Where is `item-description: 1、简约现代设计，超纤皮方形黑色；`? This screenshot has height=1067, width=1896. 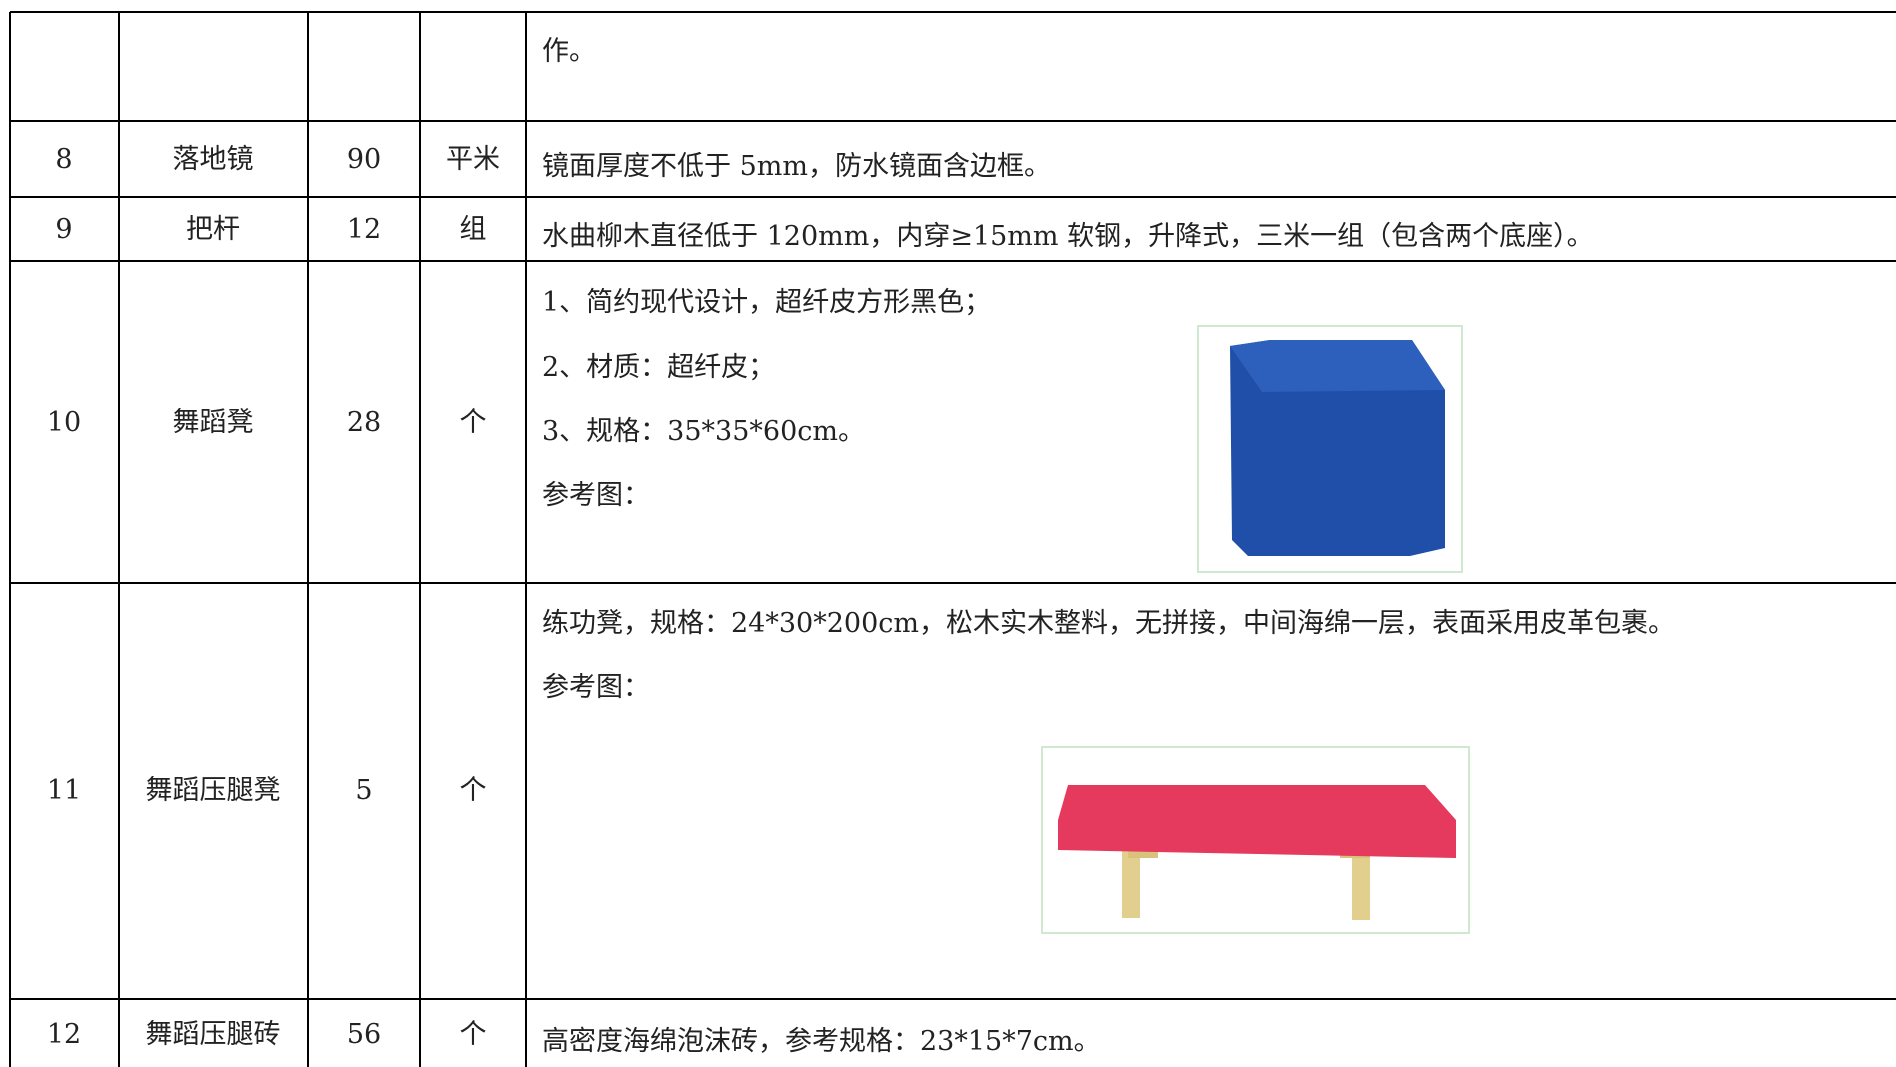
item-description: 1、简约现代设计，超纤皮方形黑色； is located at coordinates (767, 302).